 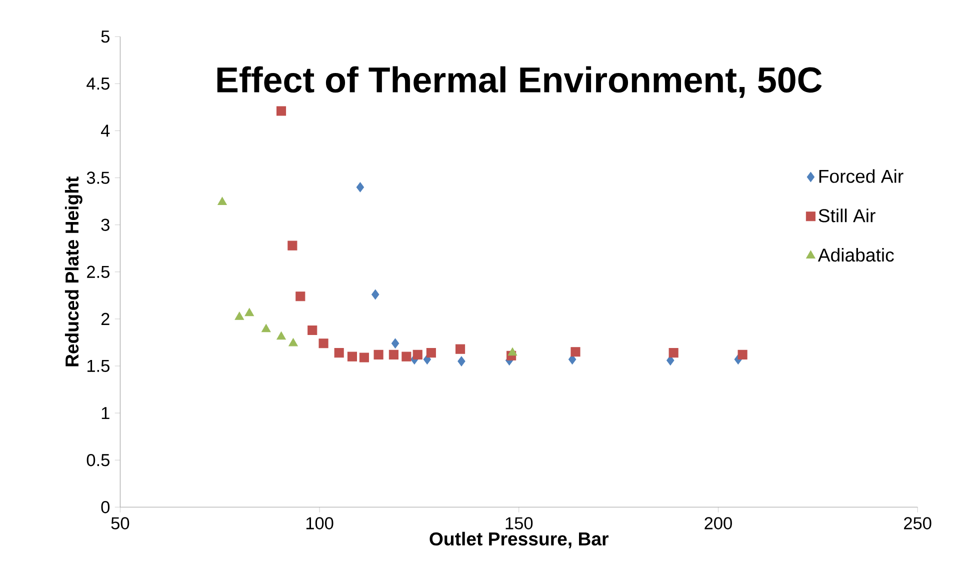 I want to click on y-tick-label: 2.5, so click(x=98, y=272).